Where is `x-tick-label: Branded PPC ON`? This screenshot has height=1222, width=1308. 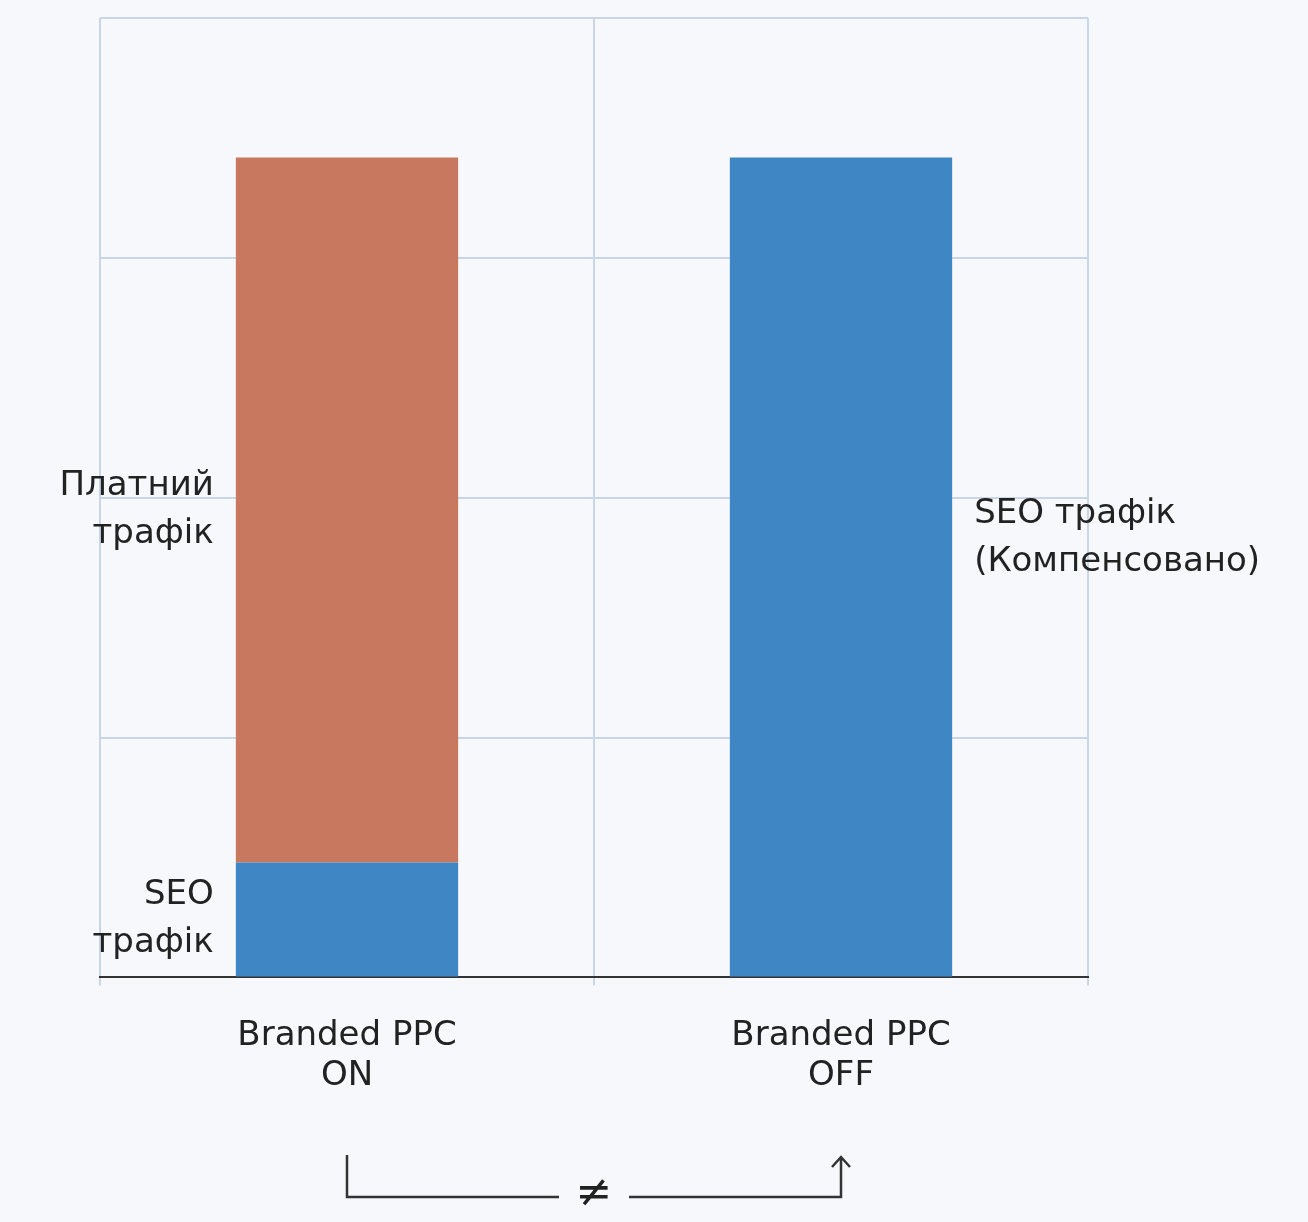
x-tick-label: Branded PPC ON is located at coordinates (347, 1053).